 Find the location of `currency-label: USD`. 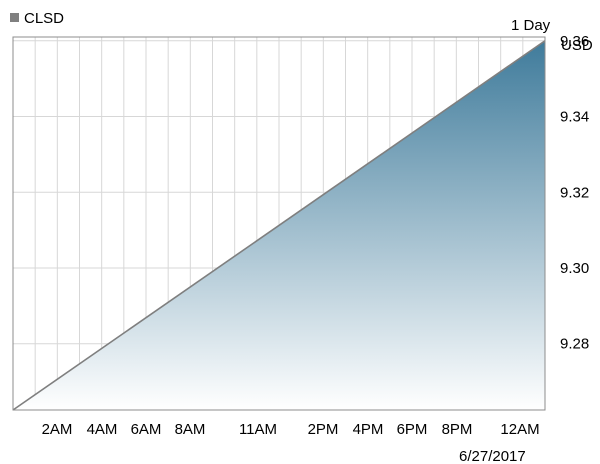

currency-label: USD is located at coordinates (577, 45).